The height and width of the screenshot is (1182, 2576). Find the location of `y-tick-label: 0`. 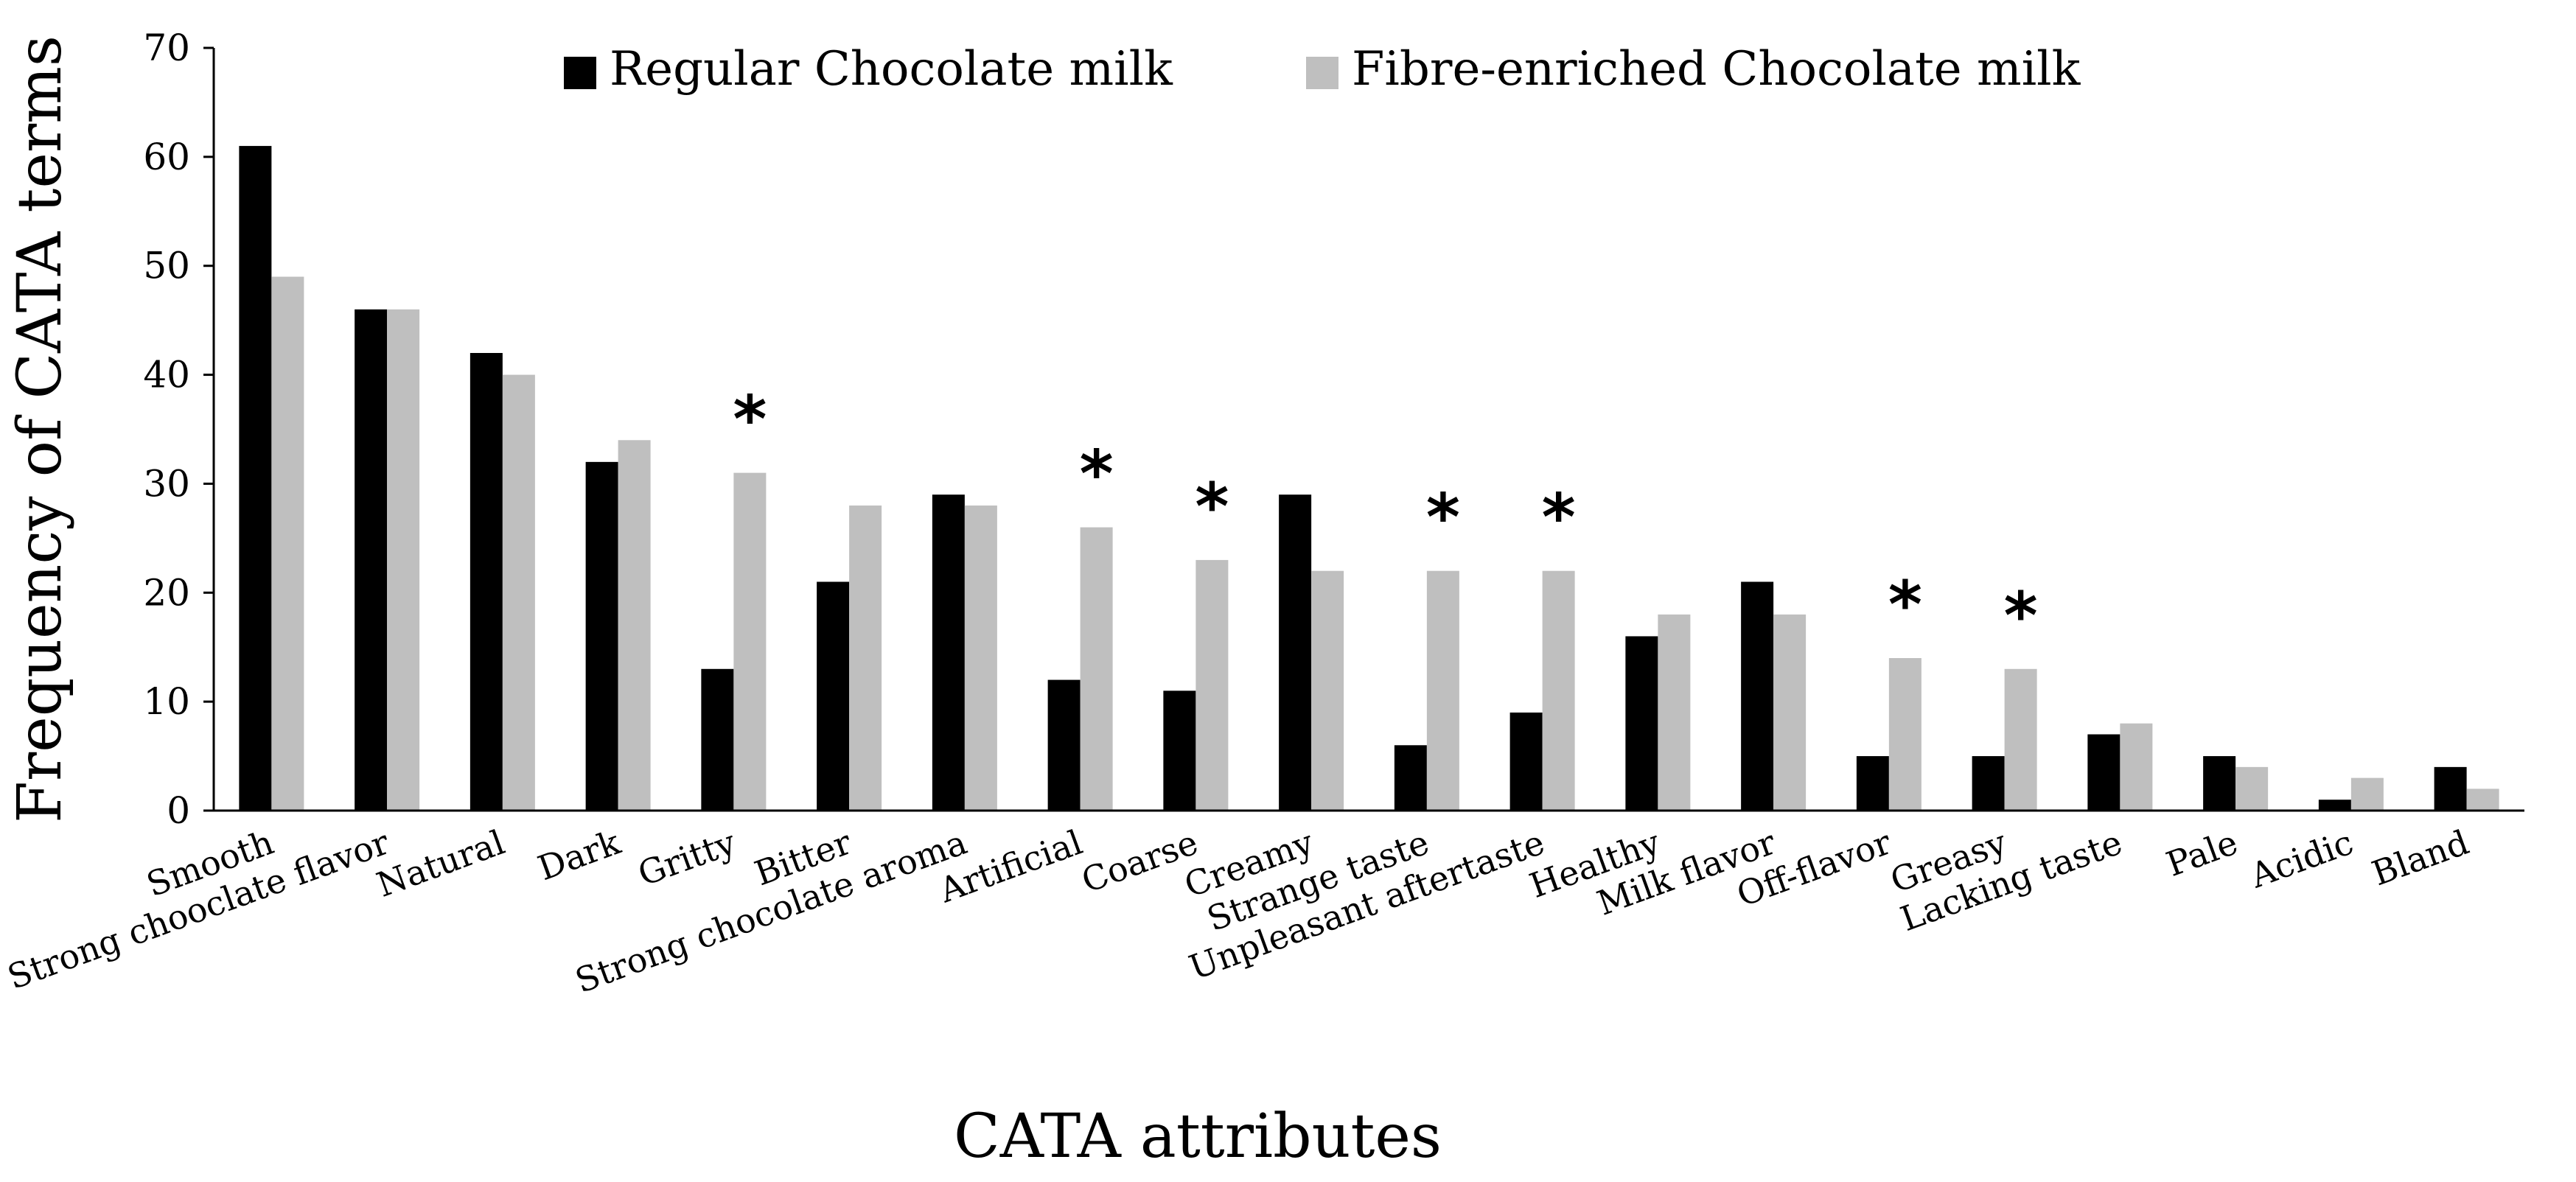

y-tick-label: 0 is located at coordinates (178, 810).